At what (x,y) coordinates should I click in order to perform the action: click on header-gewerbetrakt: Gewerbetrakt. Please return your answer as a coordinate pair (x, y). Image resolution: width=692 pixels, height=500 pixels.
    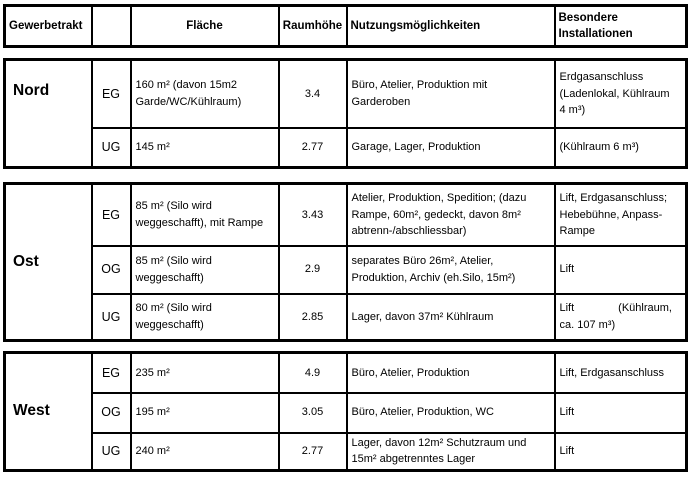
    Looking at the image, I should click on (48, 26).